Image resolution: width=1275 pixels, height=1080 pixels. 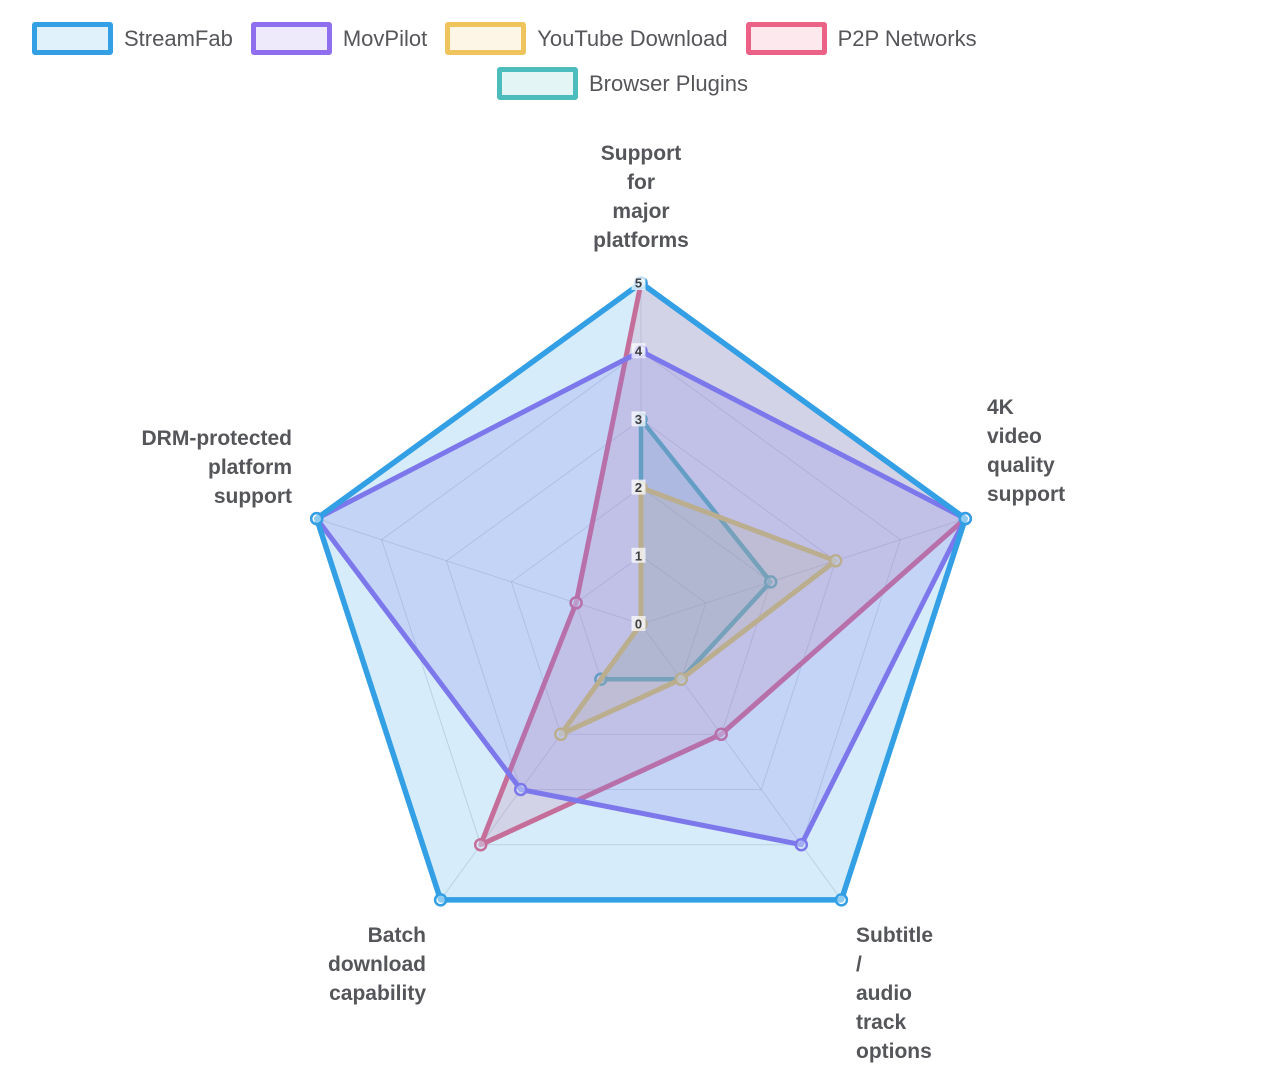 What do you see at coordinates (339, 38) in the screenshot?
I see `legend-item-movpilot: MovPilot` at bounding box center [339, 38].